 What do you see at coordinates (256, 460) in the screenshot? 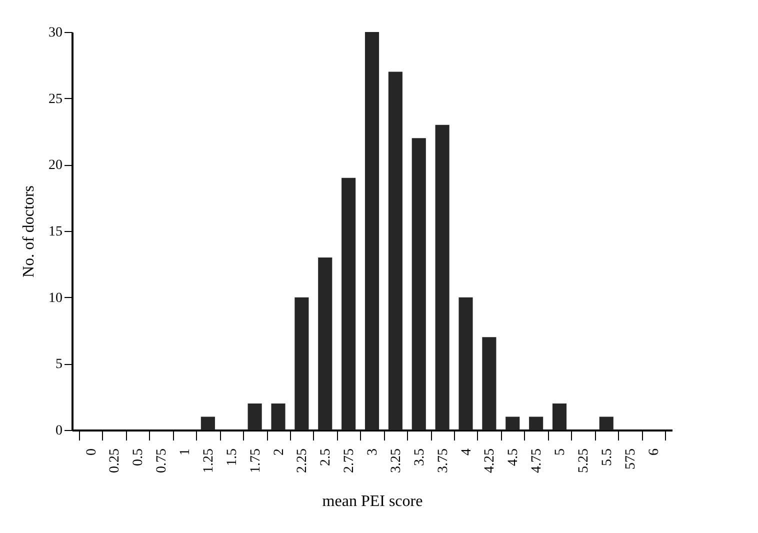
I see `x-tick-label: 1.75` at bounding box center [256, 460].